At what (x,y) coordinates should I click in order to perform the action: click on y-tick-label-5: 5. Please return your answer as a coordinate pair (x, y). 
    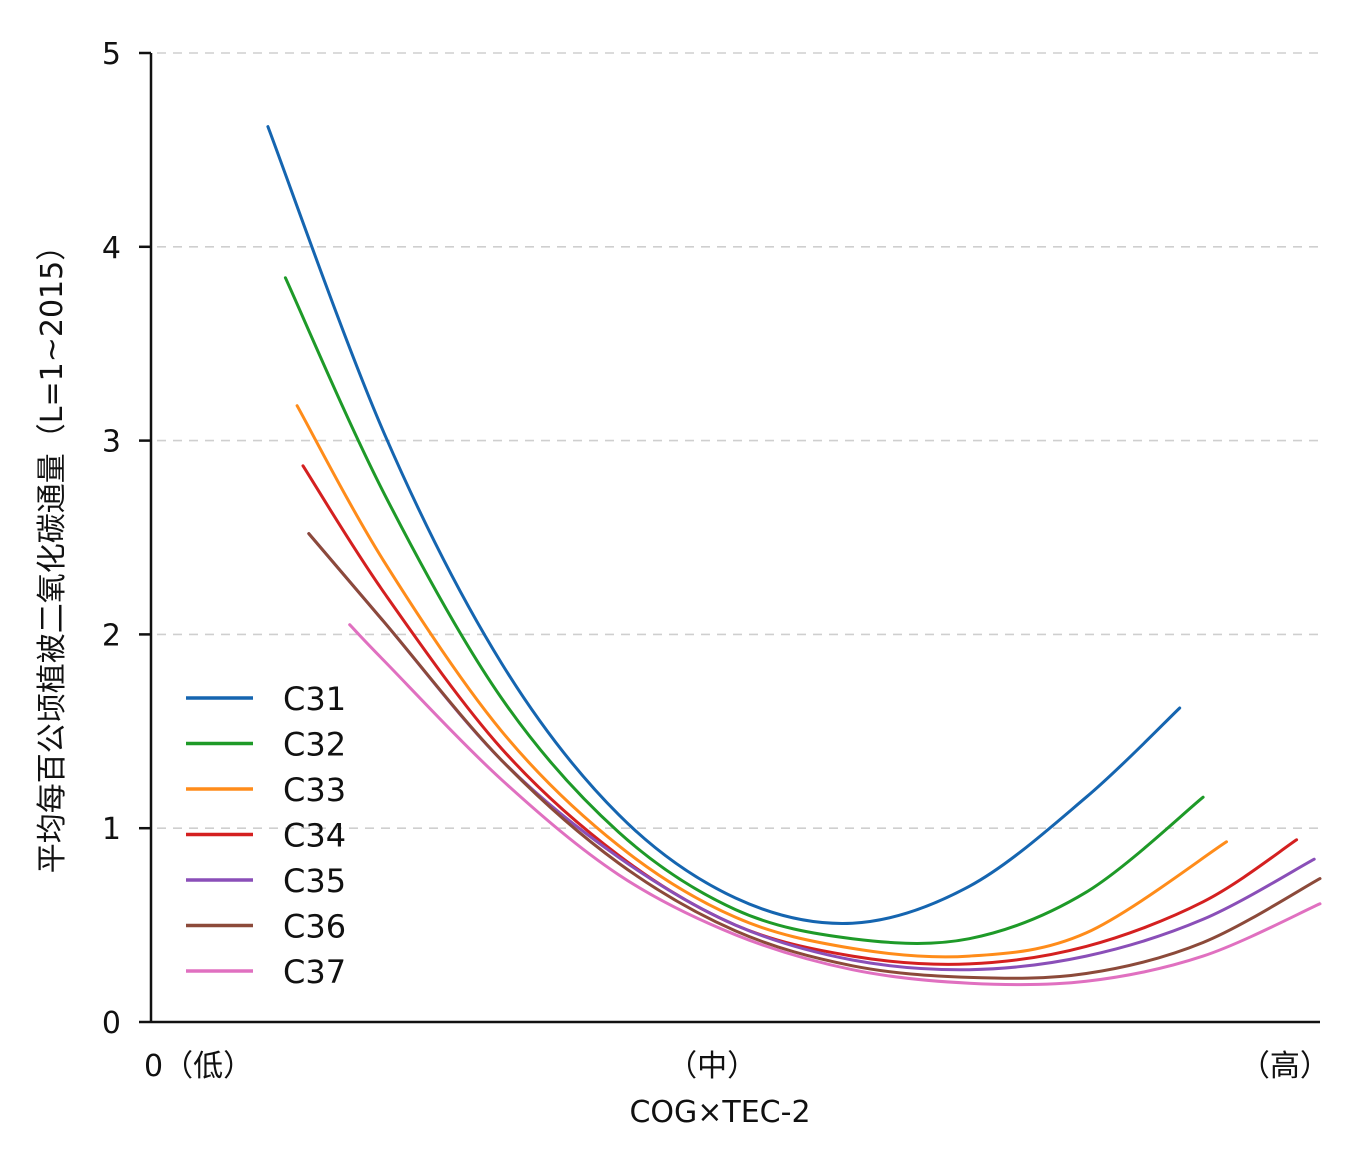
    Looking at the image, I should click on (111, 54).